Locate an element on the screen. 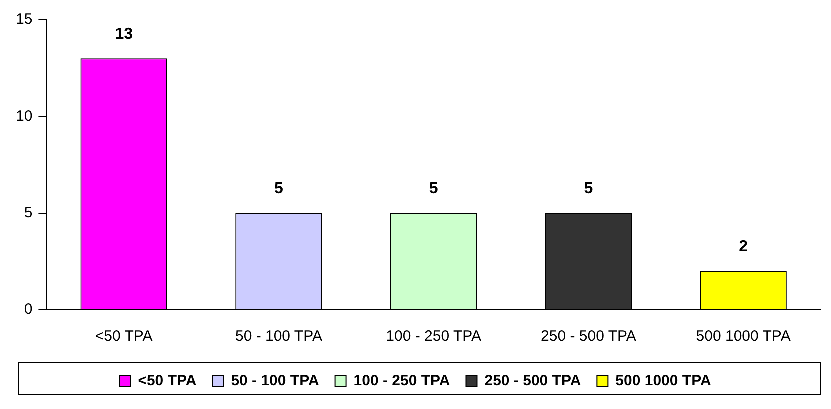 The width and height of the screenshot is (831, 409). x-tick-label: <50 TPA is located at coordinates (124, 337).